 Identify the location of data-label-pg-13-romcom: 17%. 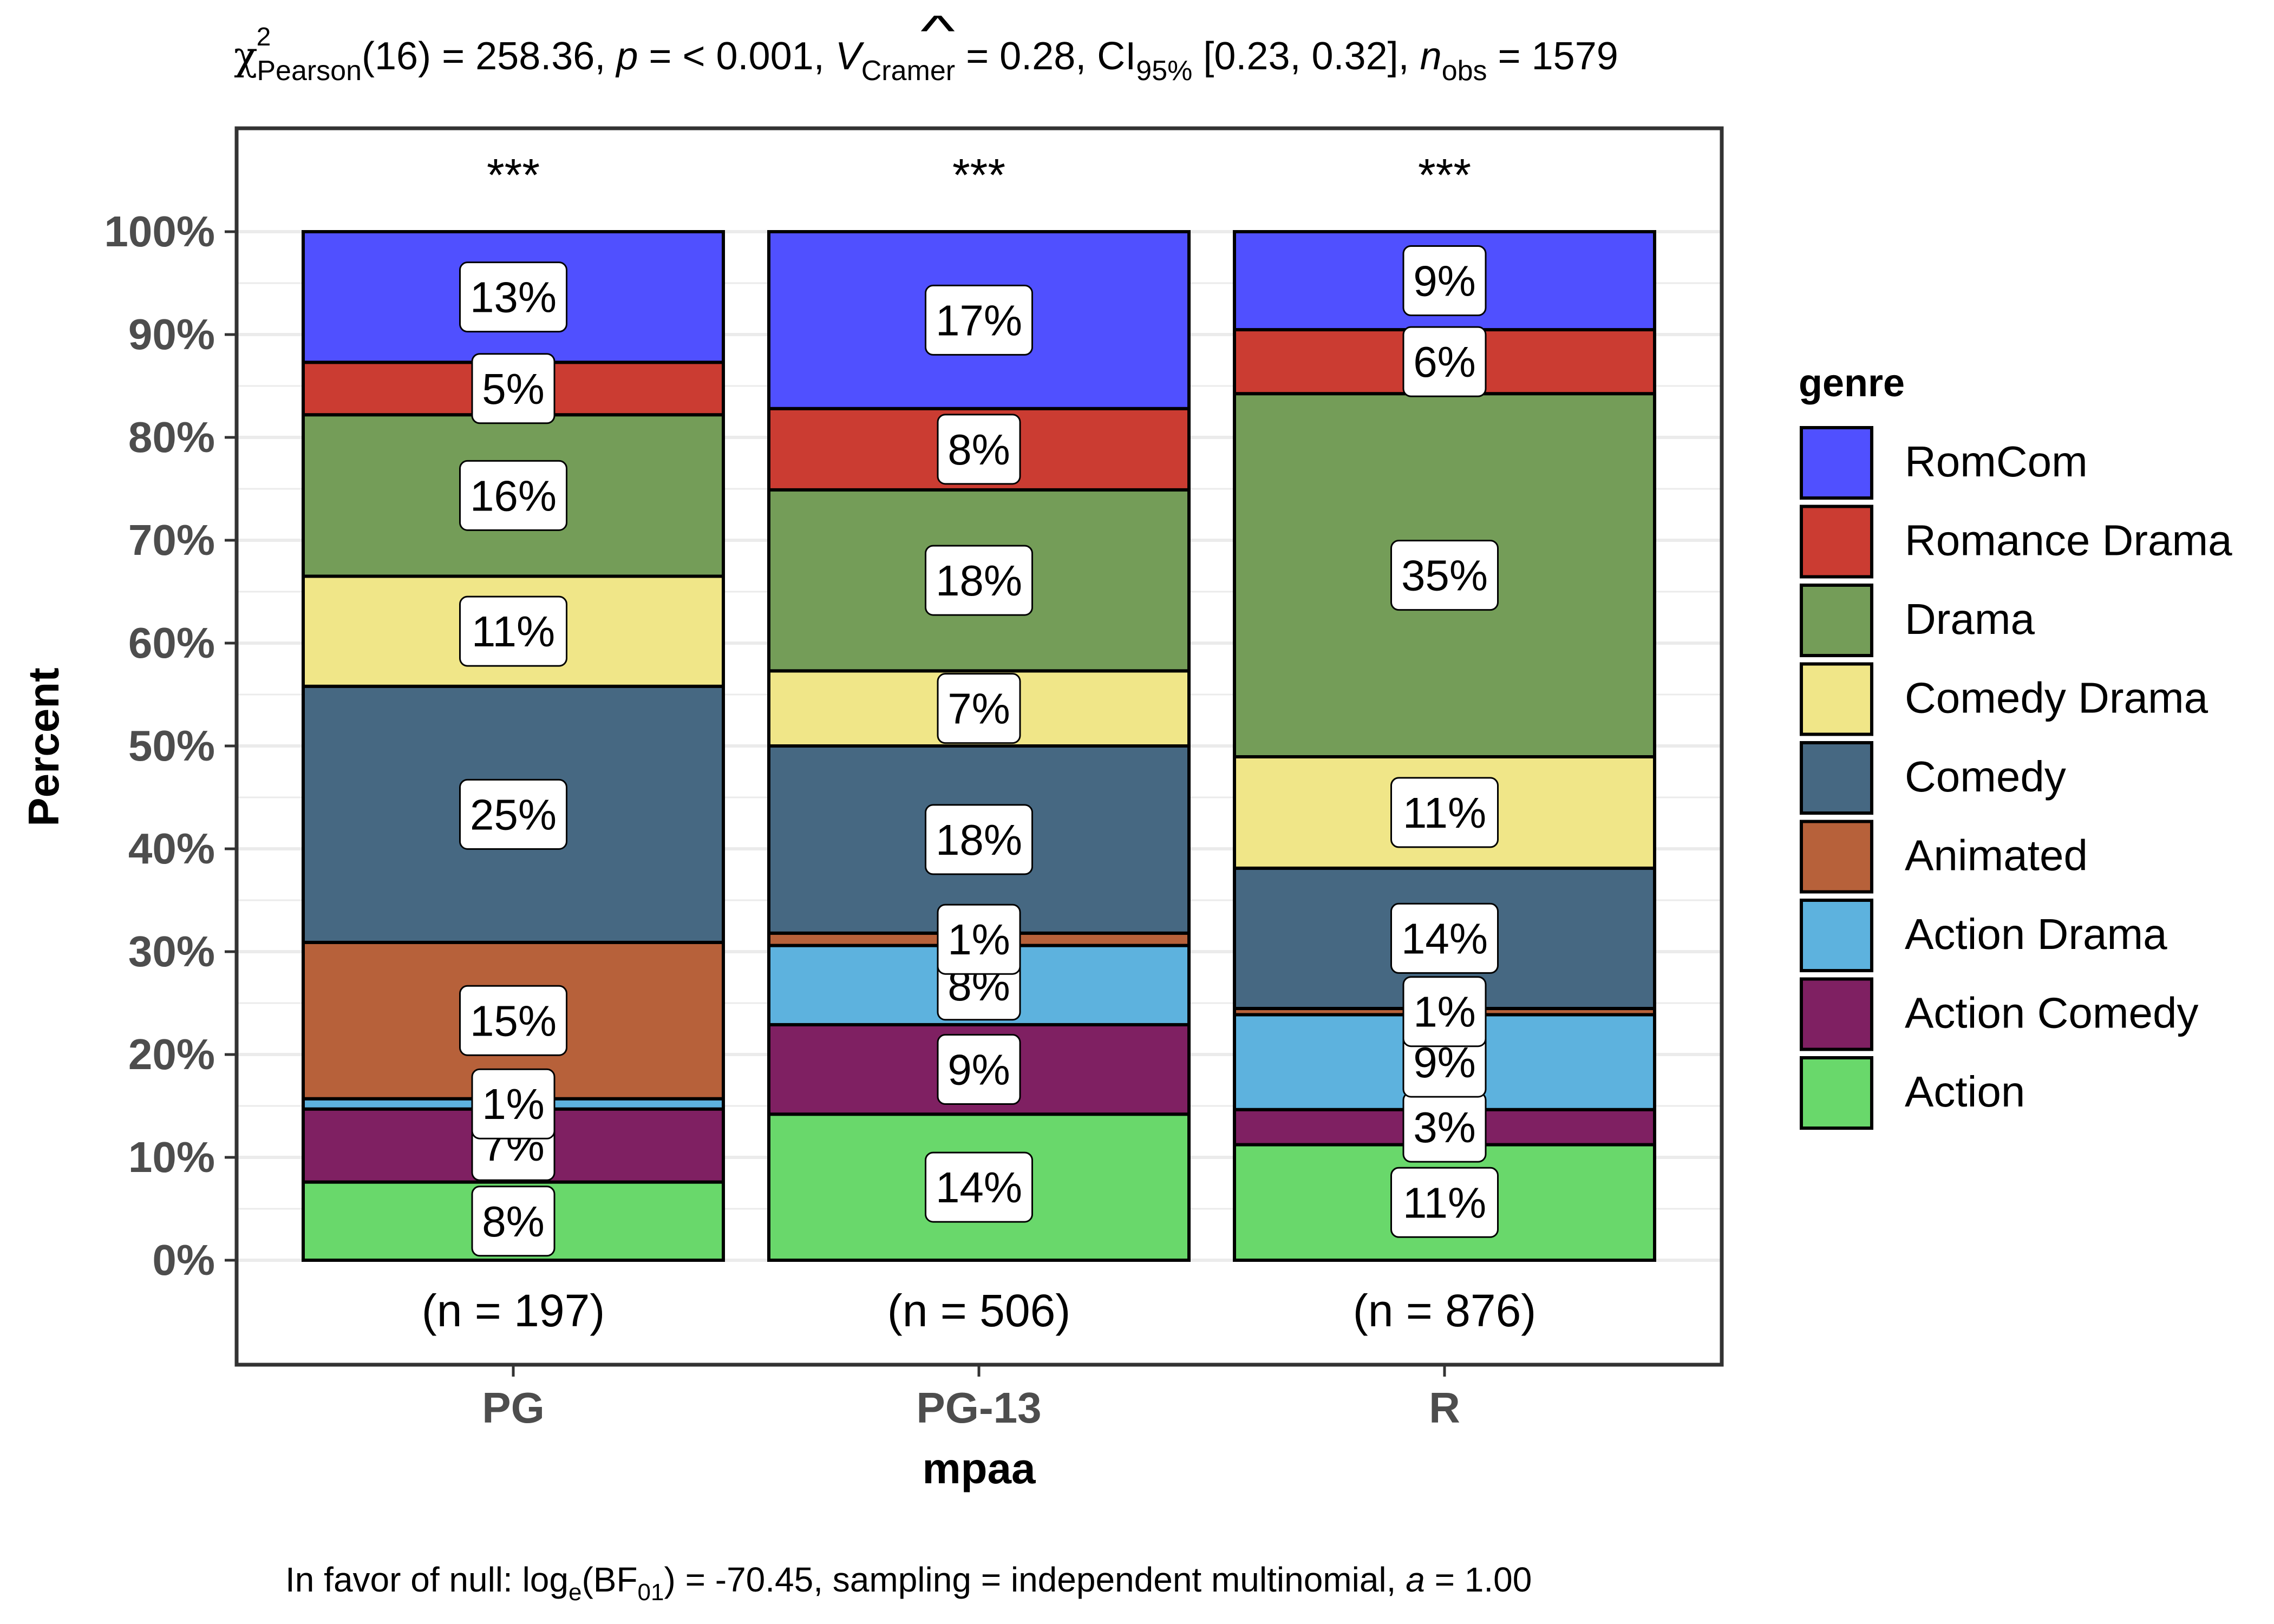
(979, 320).